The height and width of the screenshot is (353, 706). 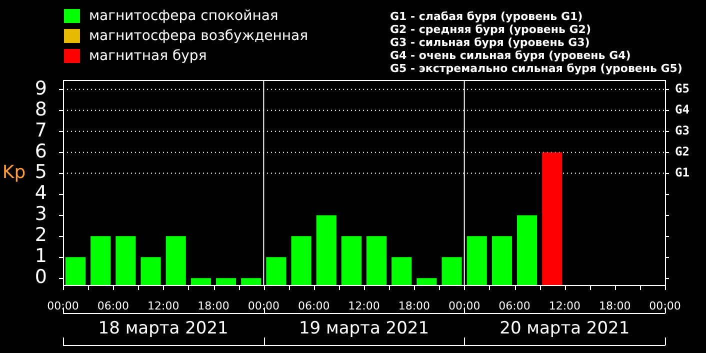 I want to click on y-tick-label: 9, so click(x=40, y=88).